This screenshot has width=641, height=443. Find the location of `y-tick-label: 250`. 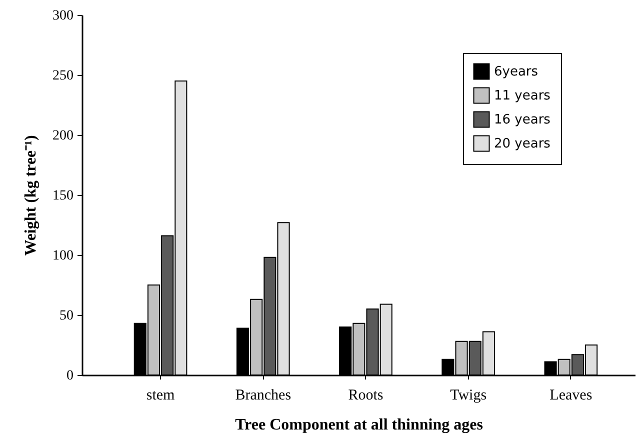

y-tick-label: 250 is located at coordinates (63, 76).